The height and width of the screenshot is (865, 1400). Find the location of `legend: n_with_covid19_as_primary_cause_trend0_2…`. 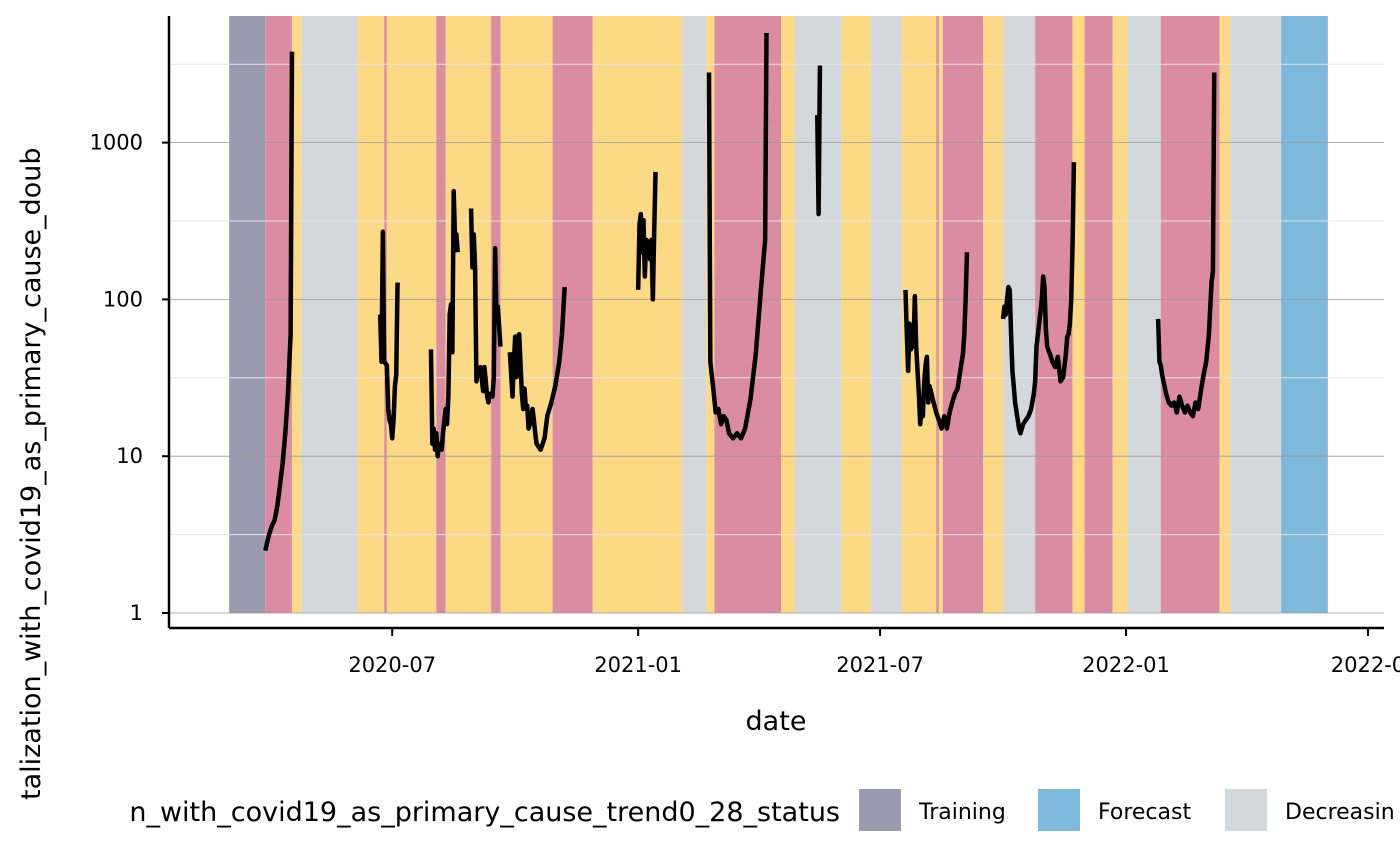

legend: n_with_covid19_as_primary_cause_trend0_2… is located at coordinates (762, 810).